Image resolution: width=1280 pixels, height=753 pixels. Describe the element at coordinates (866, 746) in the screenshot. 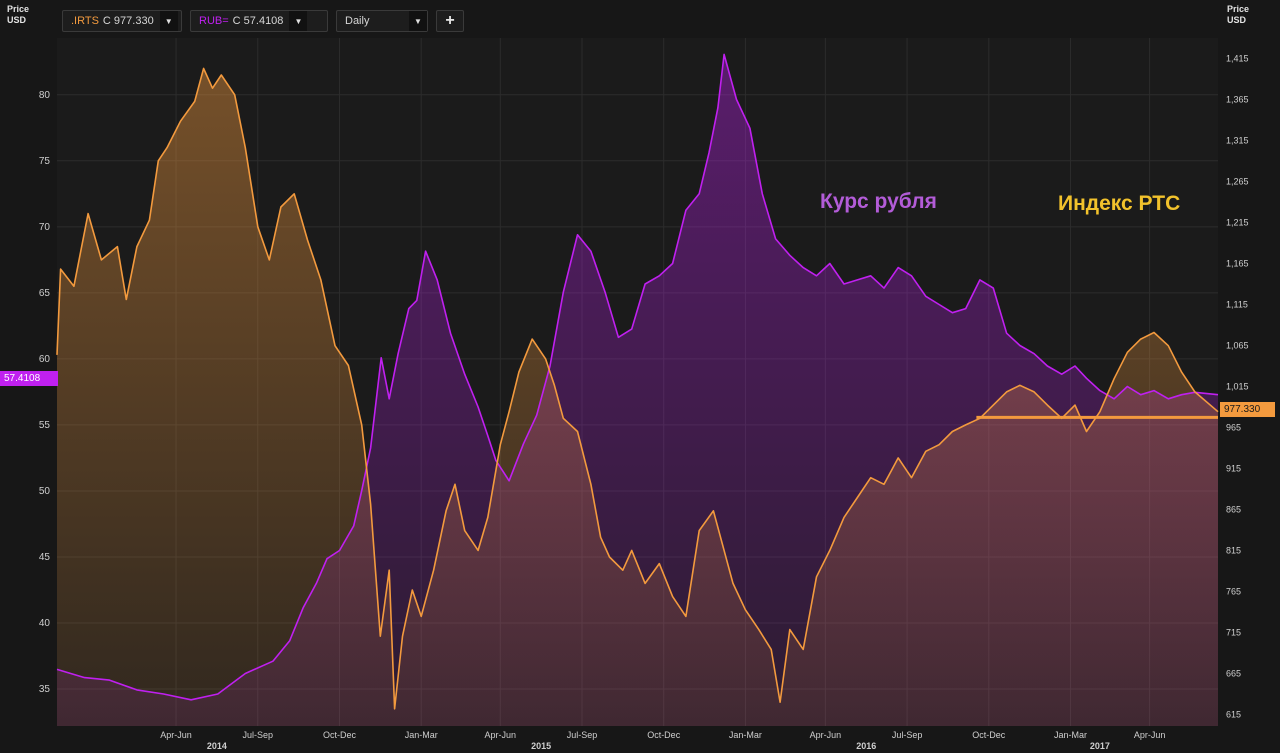

I see `x-year-label-2: 2016` at that location.